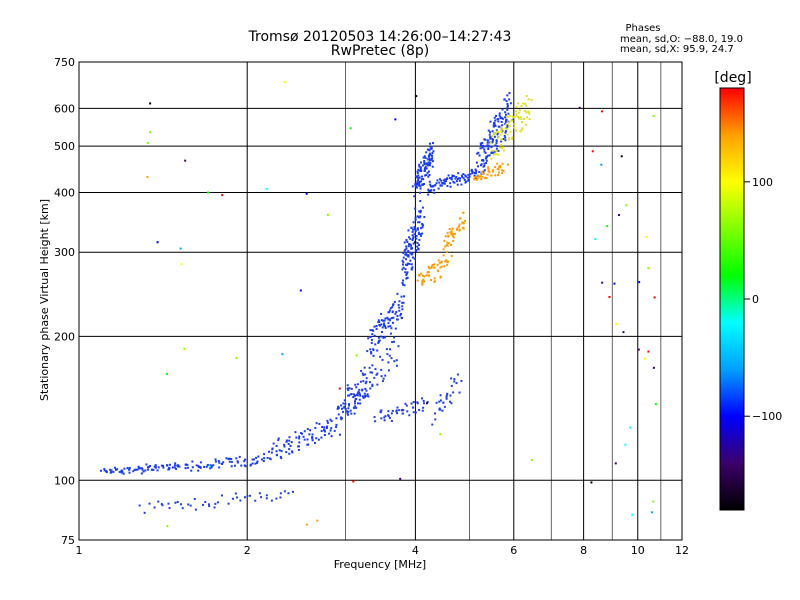  I want to click on y-tick-label-0: 75, so click(68, 540).